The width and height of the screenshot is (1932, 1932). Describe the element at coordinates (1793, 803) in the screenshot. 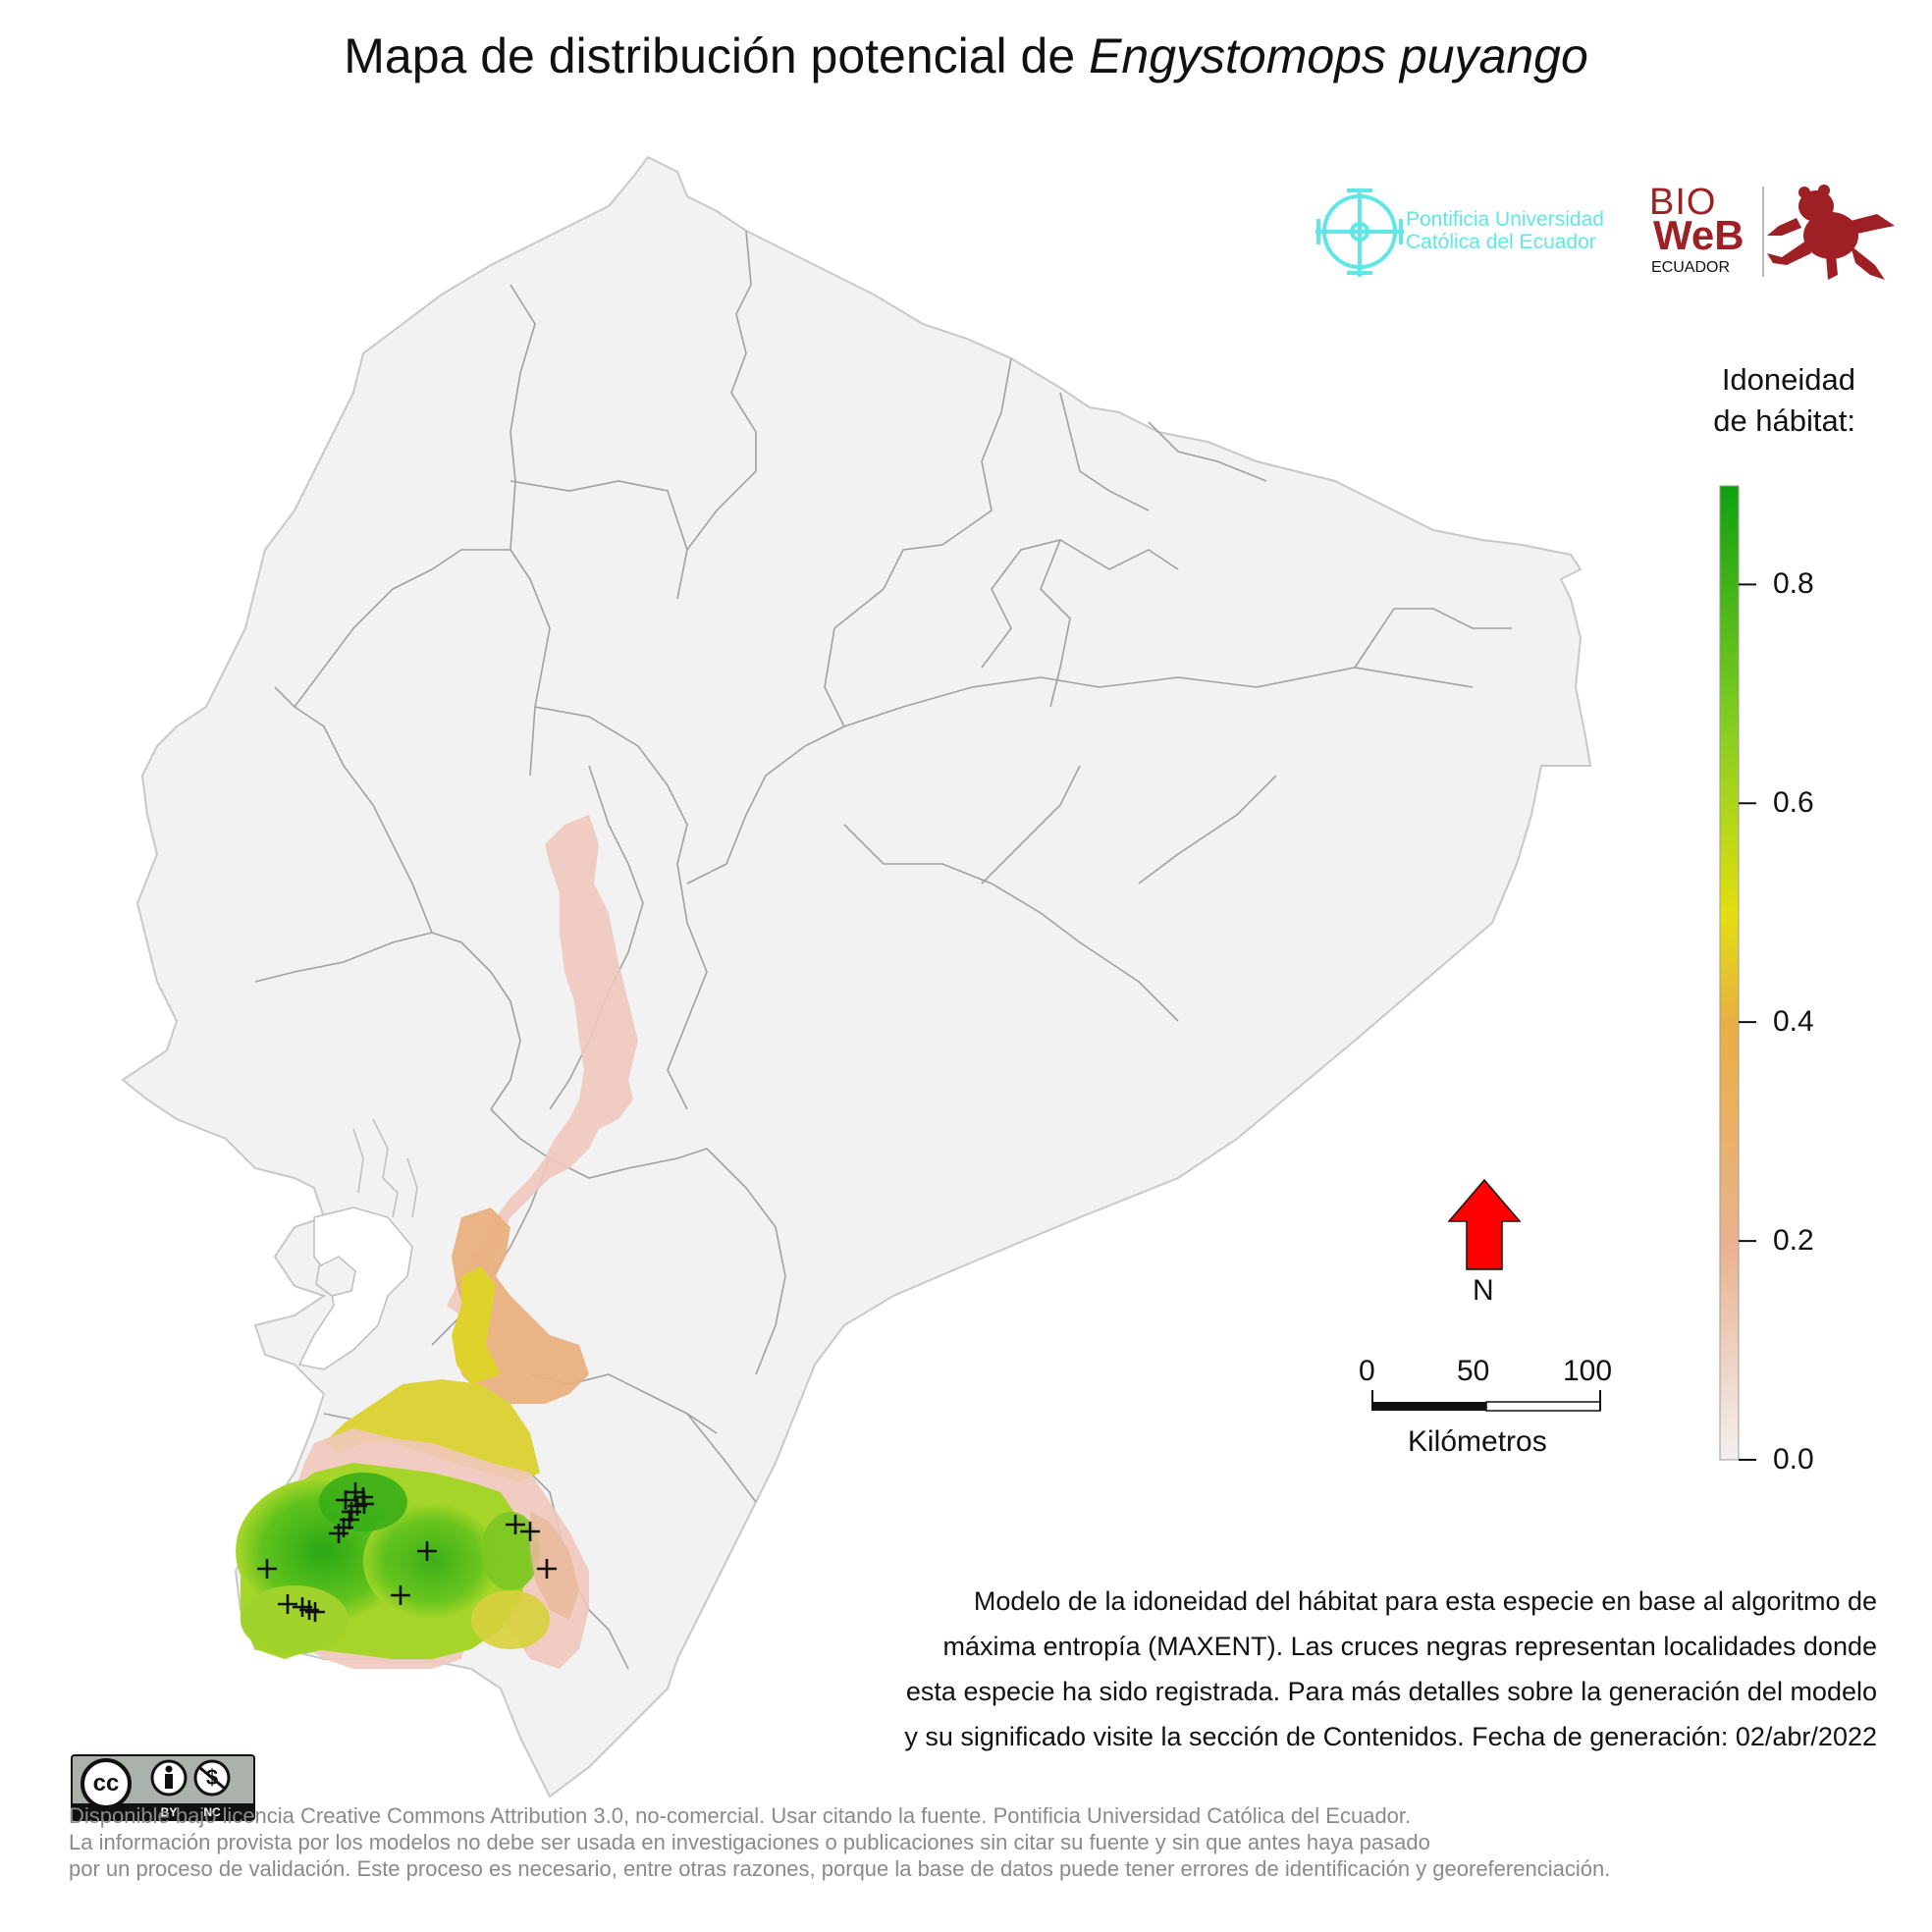

I see `legend-tick-label: 0.6` at that location.